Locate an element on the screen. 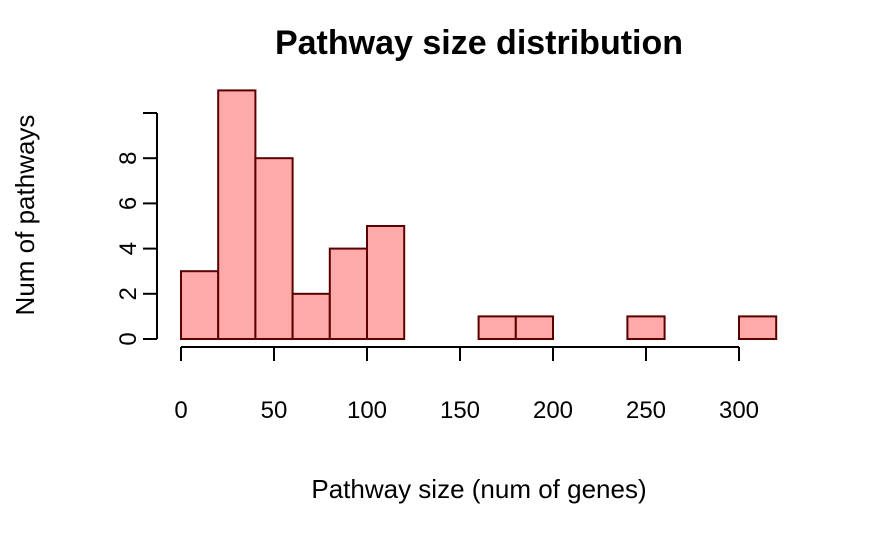  x-tick-label: 250 is located at coordinates (646, 410).